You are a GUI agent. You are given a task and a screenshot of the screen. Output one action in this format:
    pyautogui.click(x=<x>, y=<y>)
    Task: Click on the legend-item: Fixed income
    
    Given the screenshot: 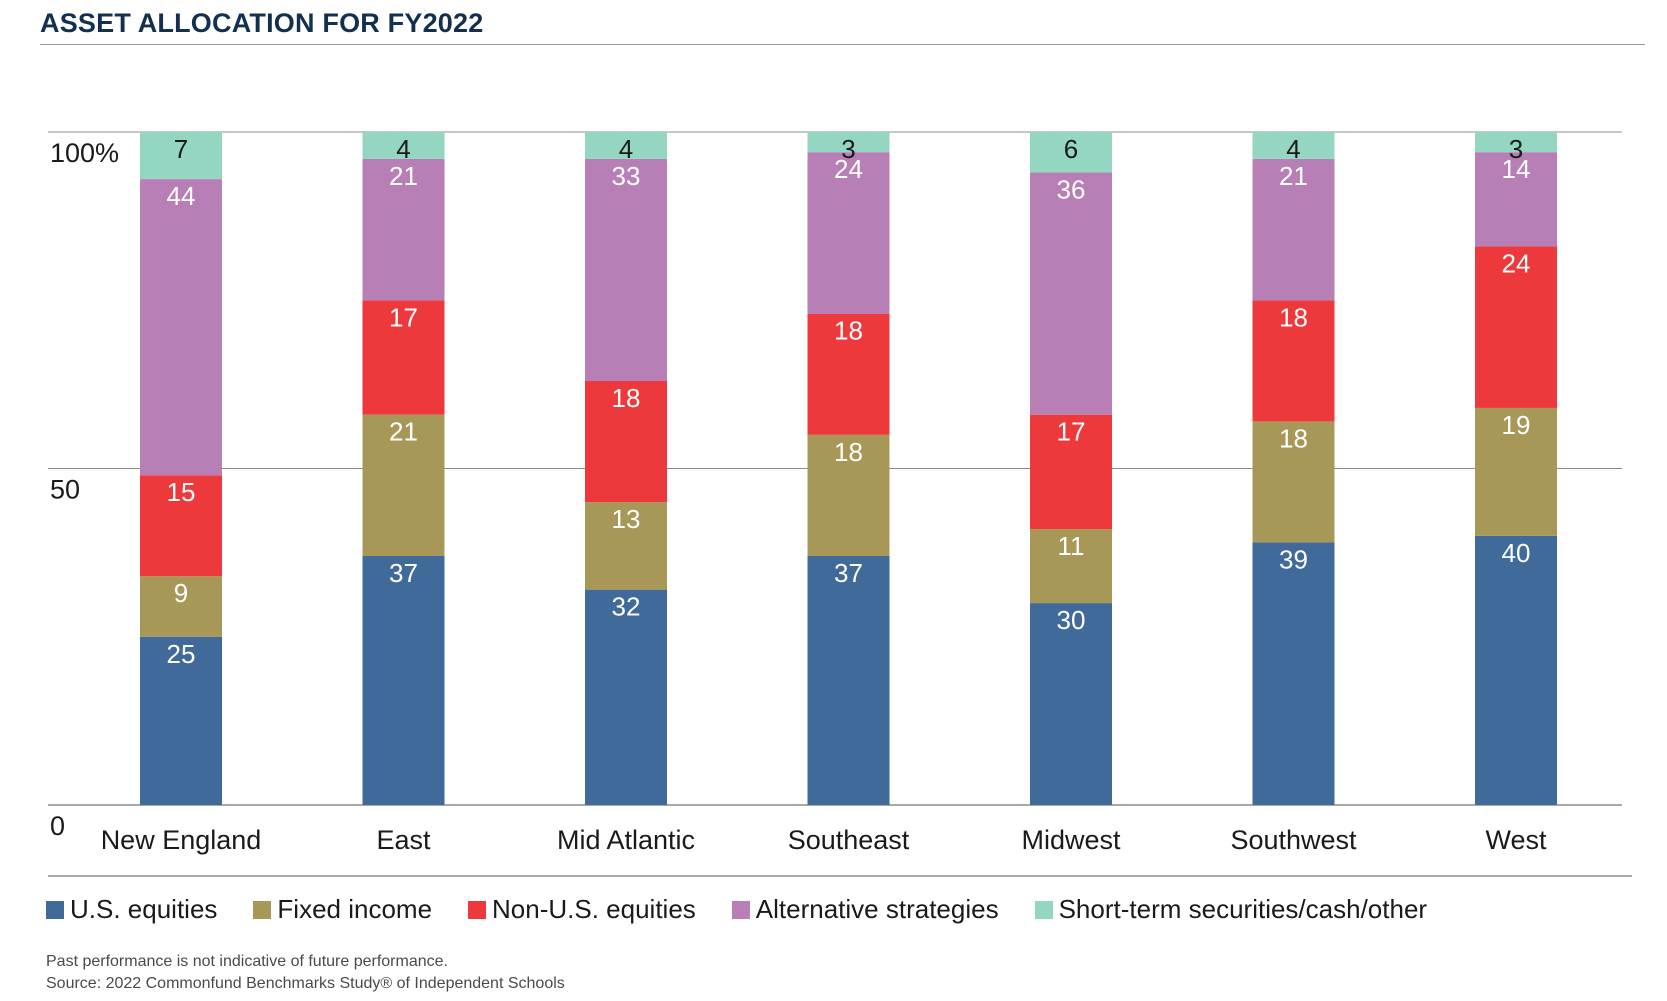 What is the action you would take?
    pyautogui.click(x=342, y=909)
    